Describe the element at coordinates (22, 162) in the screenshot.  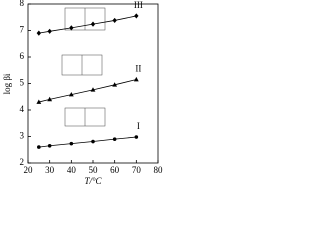
I see `y-tick-label: 2` at that location.